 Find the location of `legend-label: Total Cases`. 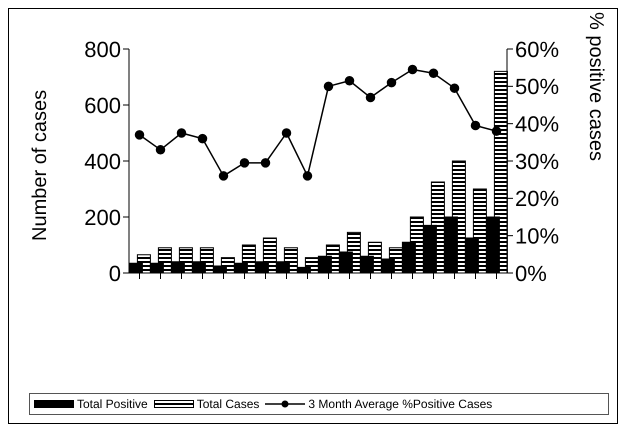

legend-label: Total Cases is located at coordinates (228, 404).